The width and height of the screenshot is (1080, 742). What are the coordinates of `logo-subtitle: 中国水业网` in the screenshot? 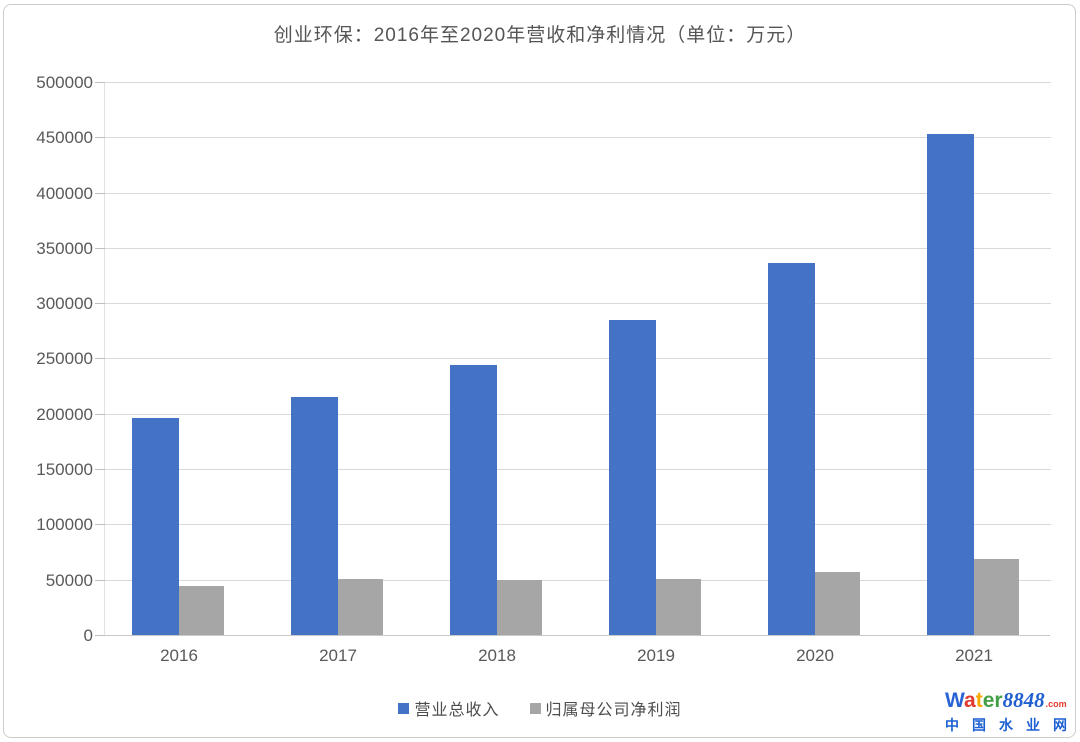 It's located at (1006, 725).